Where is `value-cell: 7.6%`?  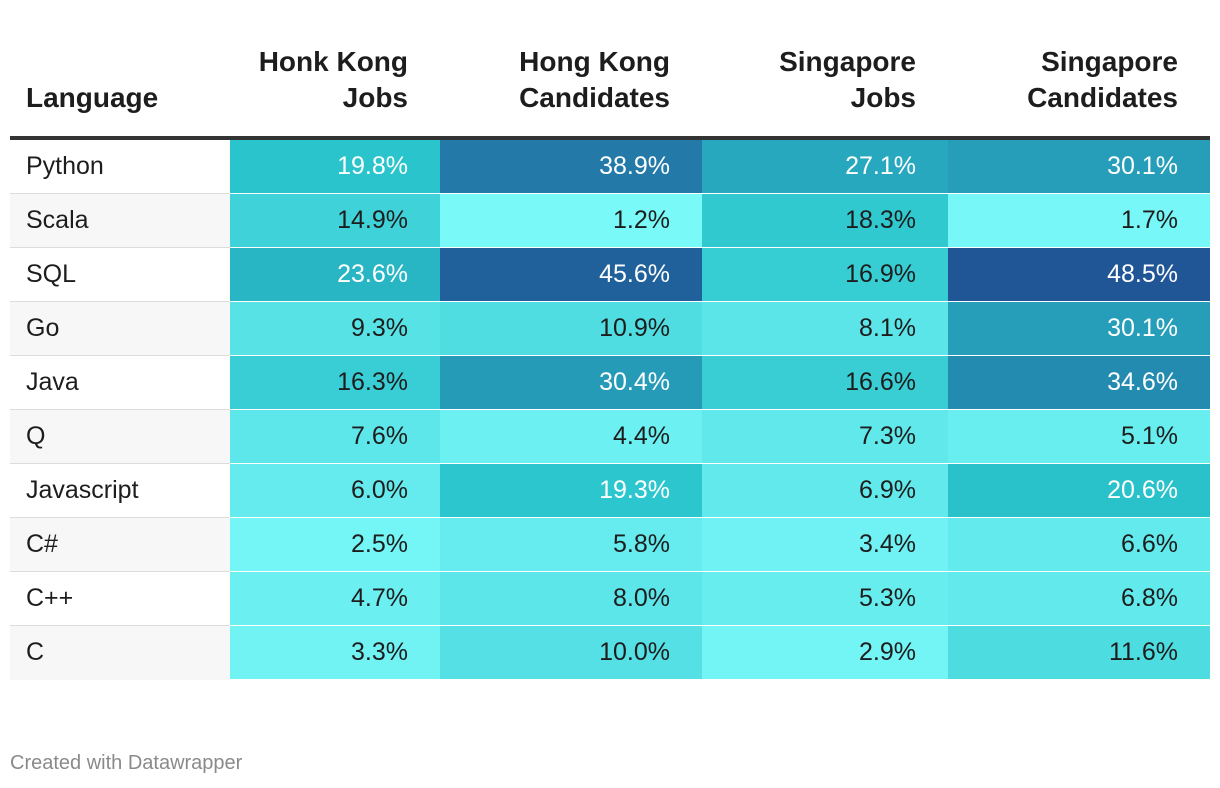 value-cell: 7.6% is located at coordinates (335, 436).